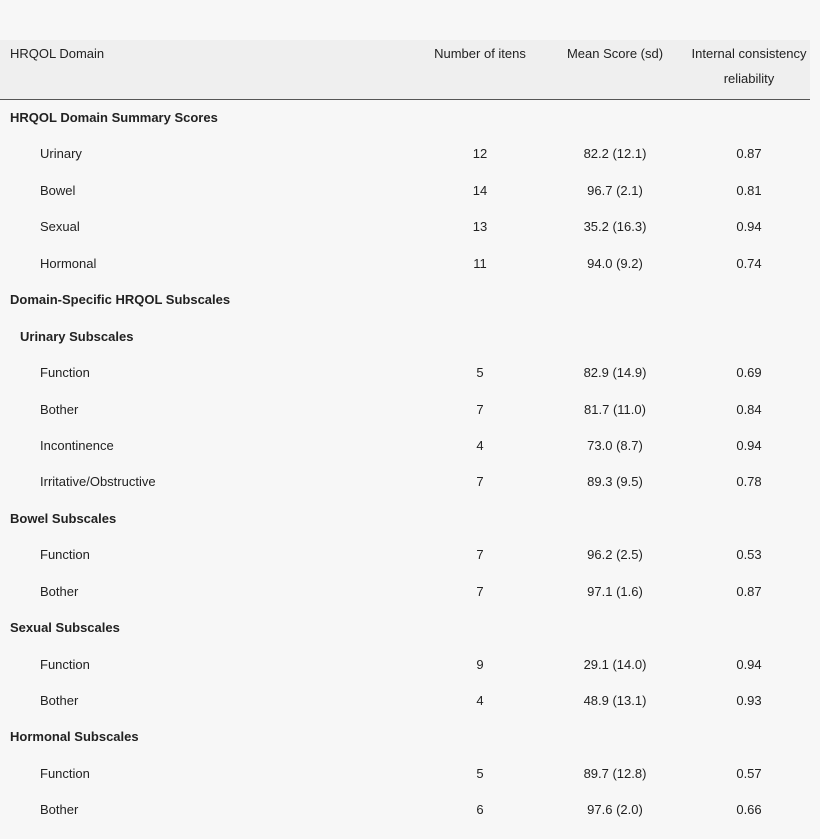 Image resolution: width=820 pixels, height=839 pixels. Describe the element at coordinates (615, 482) in the screenshot. I see `cell-value: 89.3 (9.5)` at that location.